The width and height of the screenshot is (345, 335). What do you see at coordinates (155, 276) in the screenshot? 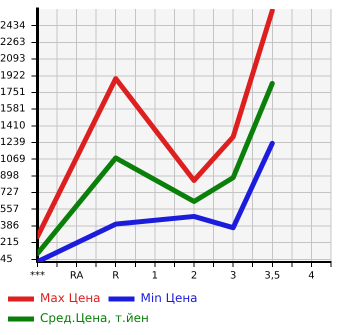
I see `x-tick-label: 1` at bounding box center [155, 276].